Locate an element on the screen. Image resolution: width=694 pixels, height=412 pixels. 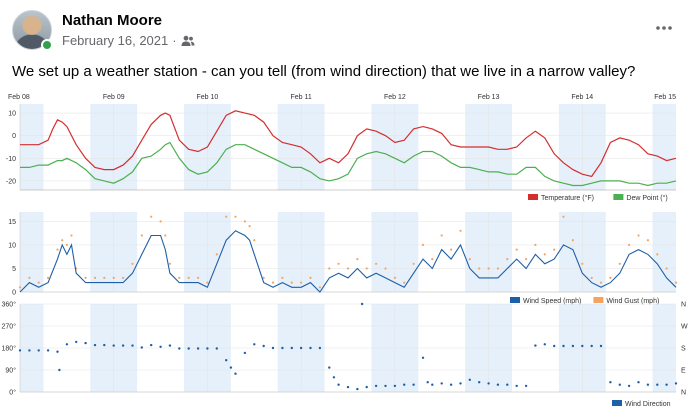
wind-speed-series-line is located at coordinates (348, 261).